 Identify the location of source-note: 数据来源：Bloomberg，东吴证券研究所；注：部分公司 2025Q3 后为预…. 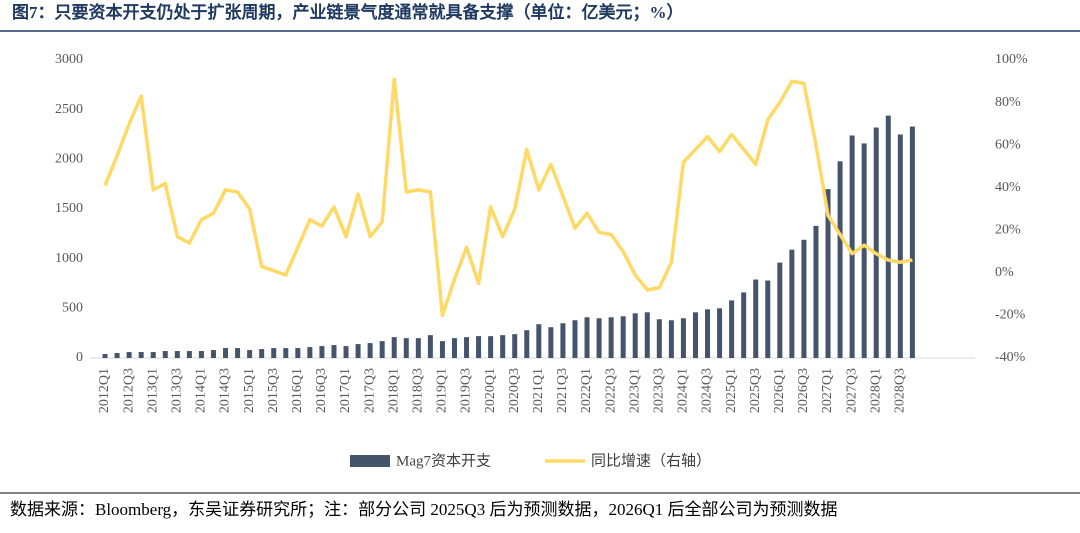
(424, 509).